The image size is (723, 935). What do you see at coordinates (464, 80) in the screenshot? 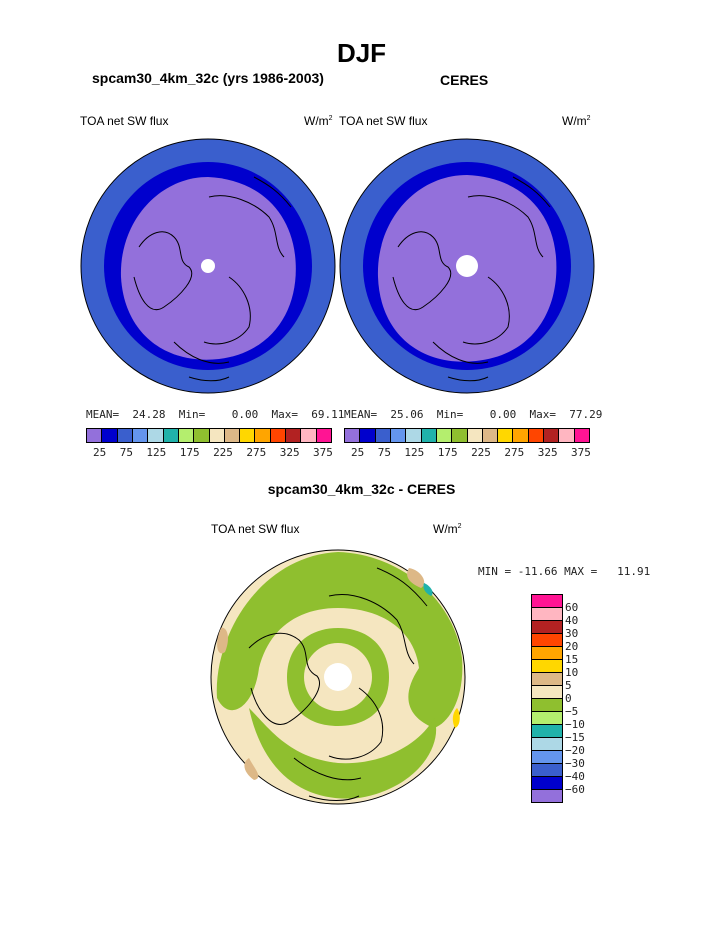
I see `obs-title: CERES` at bounding box center [464, 80].